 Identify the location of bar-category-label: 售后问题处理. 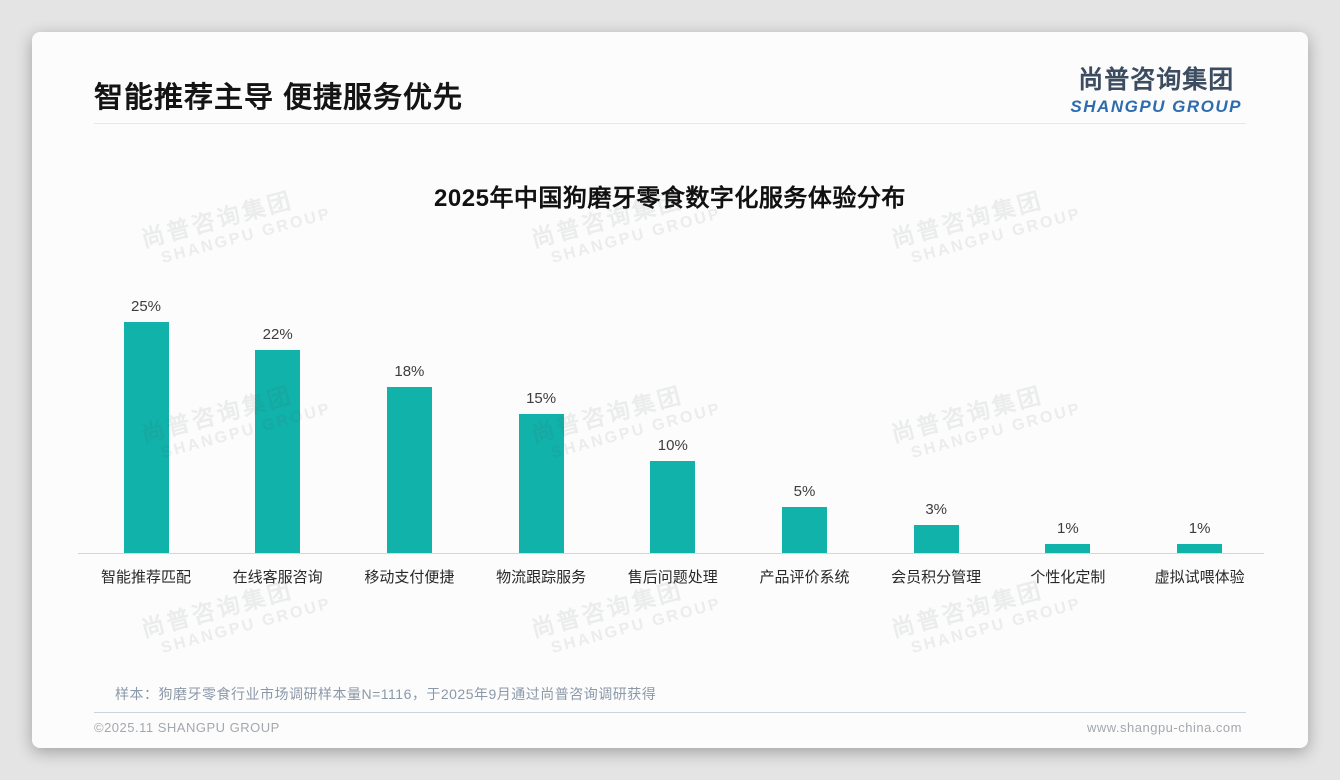
(672, 577).